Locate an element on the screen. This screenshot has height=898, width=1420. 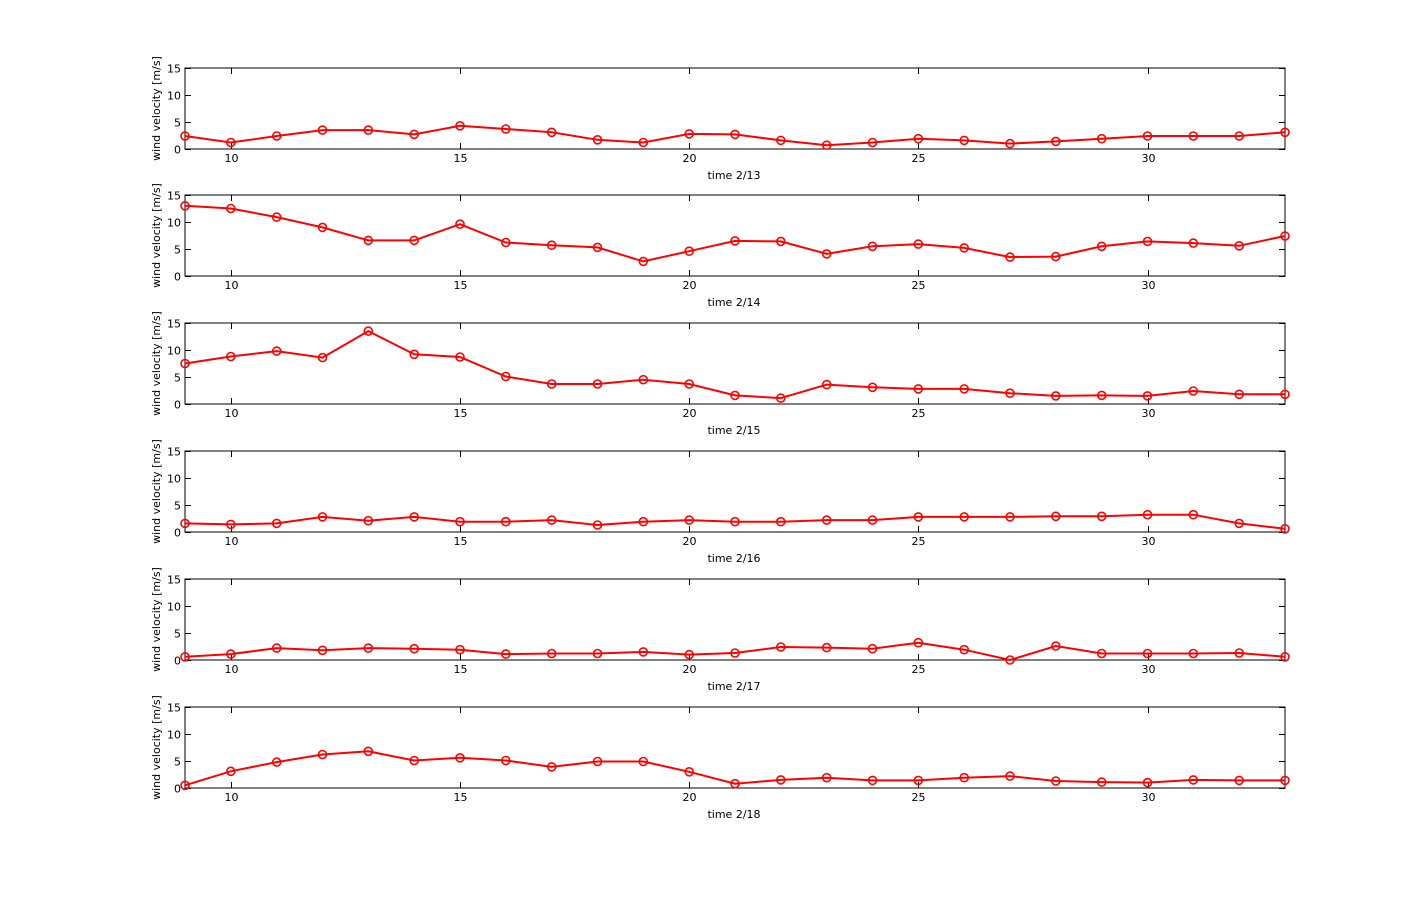
y-tick-label: 0 is located at coordinates (177, 789).